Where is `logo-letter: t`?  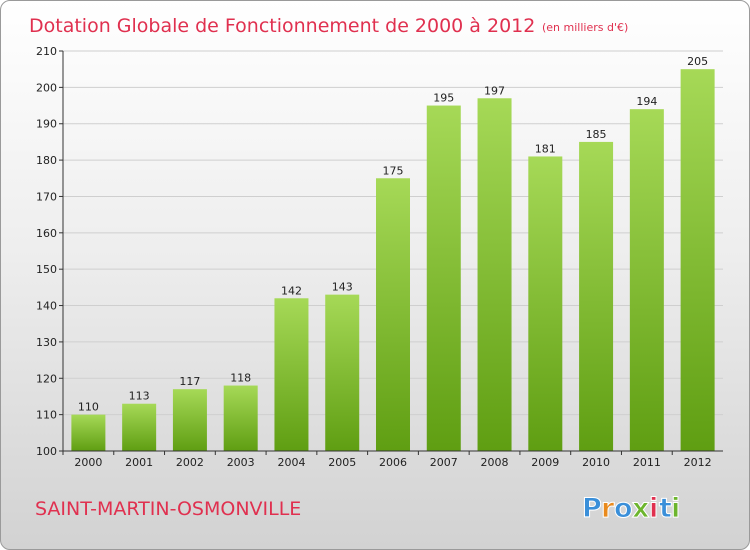 logo-letter: t is located at coordinates (665, 508).